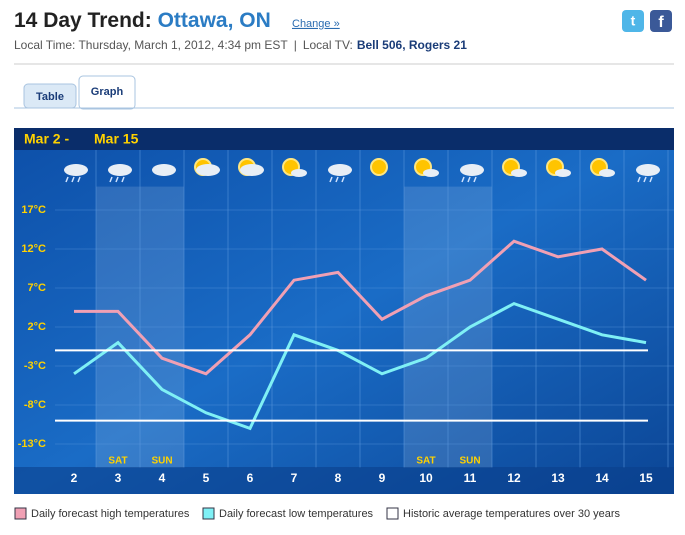 The width and height of the screenshot is (685, 535). Describe the element at coordinates (426, 478) in the screenshot. I see `x-tick-label: 10` at that location.